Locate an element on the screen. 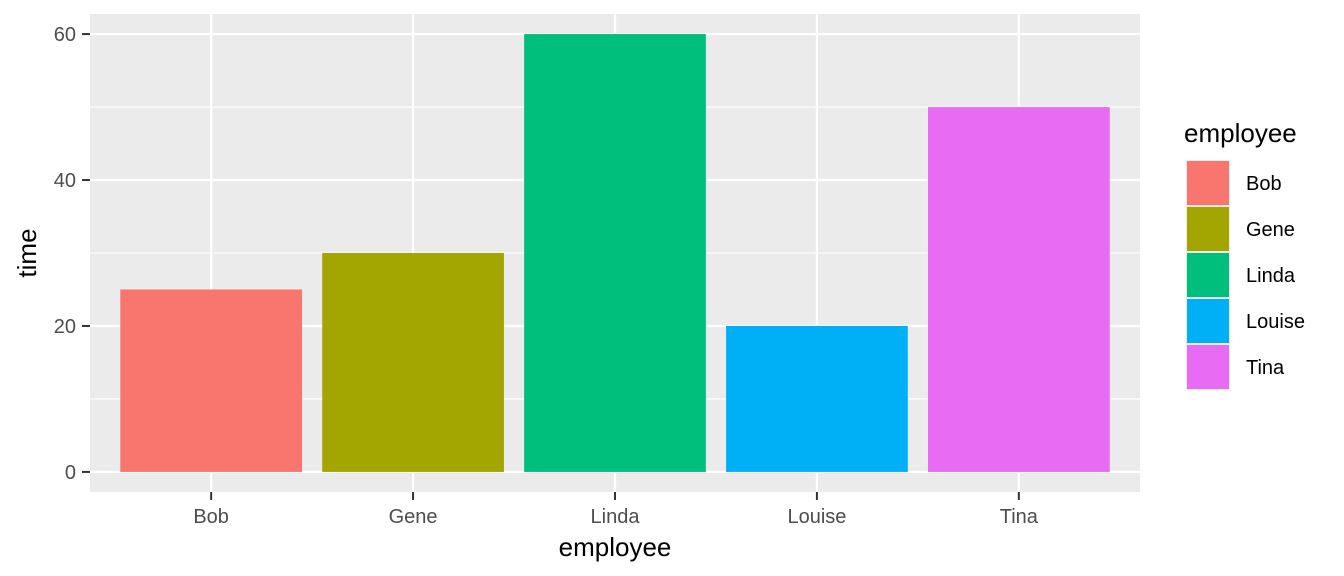  y-tick-label: 20 is located at coordinates (65, 327).